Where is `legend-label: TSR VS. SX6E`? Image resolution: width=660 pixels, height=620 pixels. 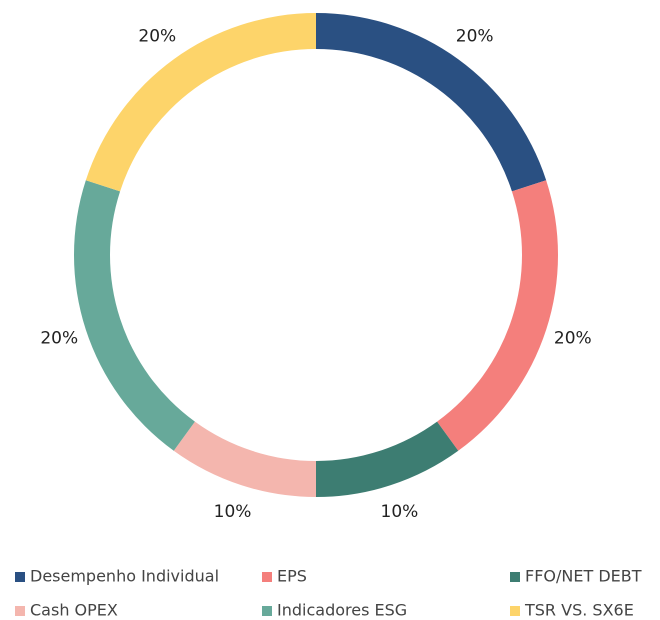
legend-label: TSR VS. SX6E is located at coordinates (579, 610).